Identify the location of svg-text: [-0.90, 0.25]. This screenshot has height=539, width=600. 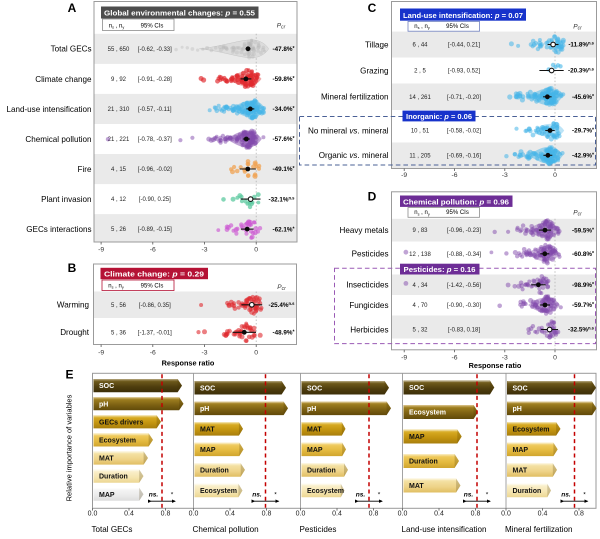
(155, 200).